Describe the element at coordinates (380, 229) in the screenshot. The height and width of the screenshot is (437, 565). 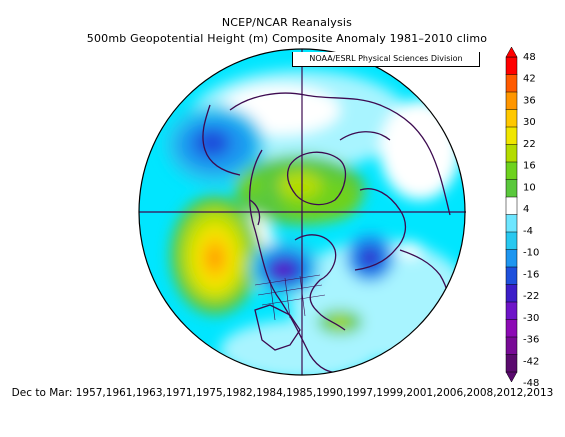
I see `scandinavia-coast` at that location.